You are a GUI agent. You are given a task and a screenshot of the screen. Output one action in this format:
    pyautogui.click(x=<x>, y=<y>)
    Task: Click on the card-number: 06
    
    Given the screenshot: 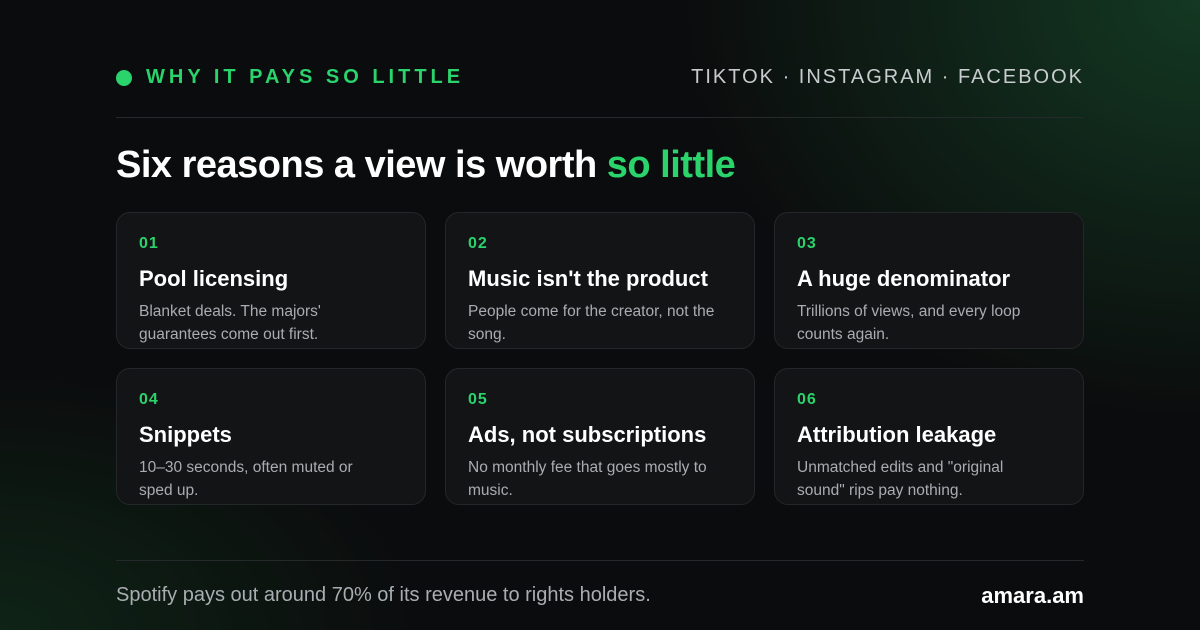 What is the action you would take?
    pyautogui.click(x=807, y=399)
    